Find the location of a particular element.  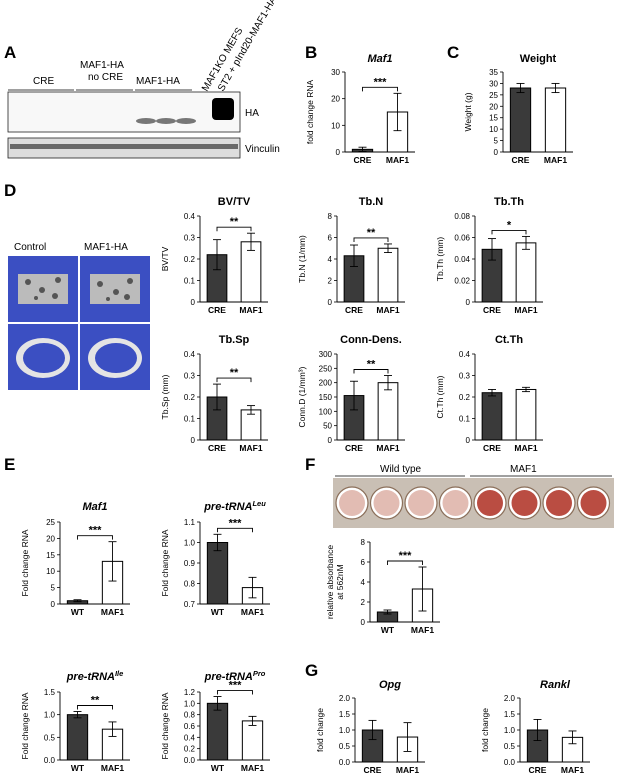

y-tick-label: 0.7 is located at coordinates (190, 604).